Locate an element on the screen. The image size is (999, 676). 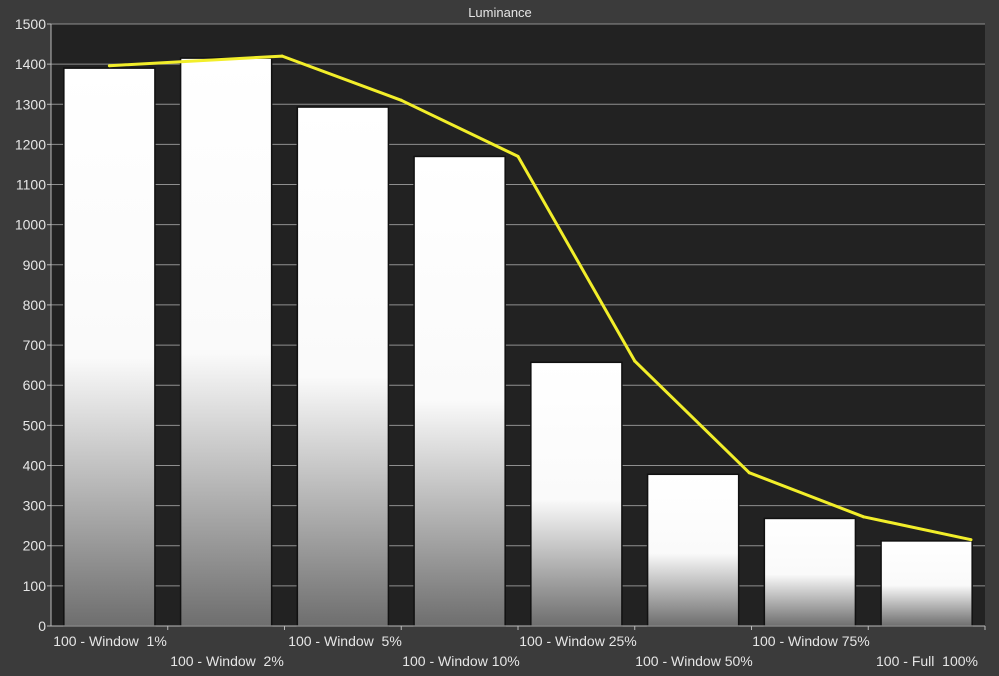
y-tick-label: 900 is located at coordinates (35, 265).